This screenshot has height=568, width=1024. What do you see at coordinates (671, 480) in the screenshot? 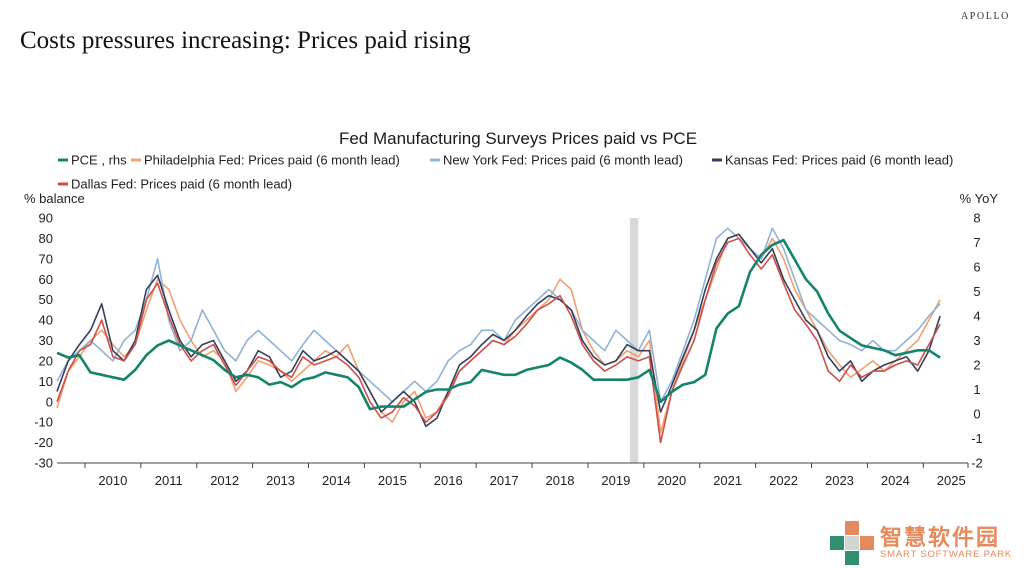
I see `x-tick-label: 2020` at bounding box center [671, 480].